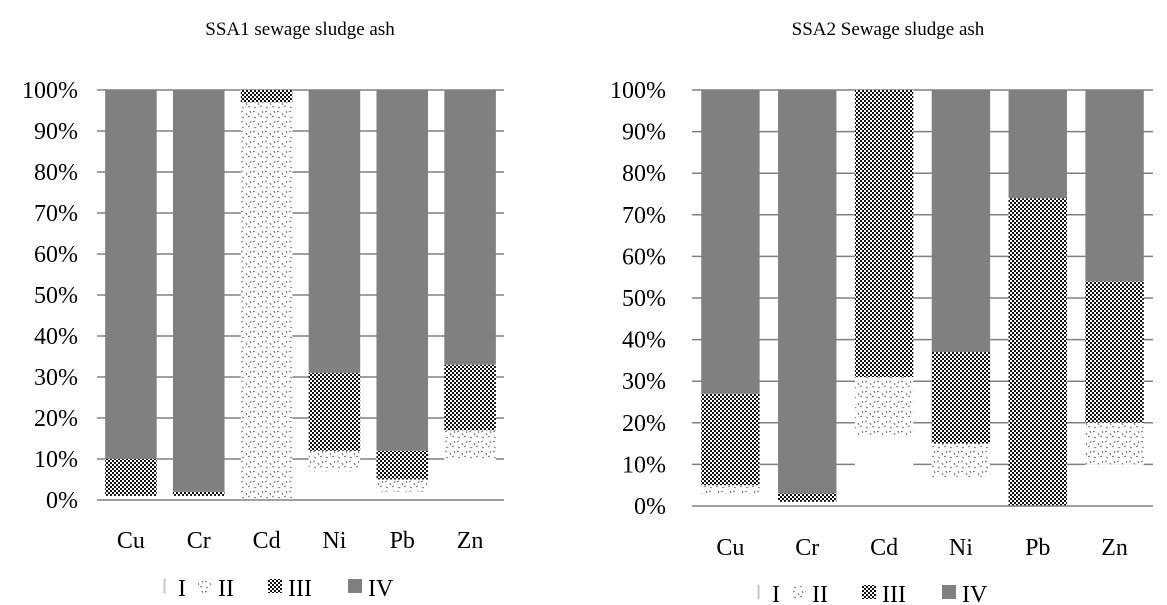  Describe the element at coordinates (198, 497) in the screenshot. I see `bar-segment-cr-i` at that location.